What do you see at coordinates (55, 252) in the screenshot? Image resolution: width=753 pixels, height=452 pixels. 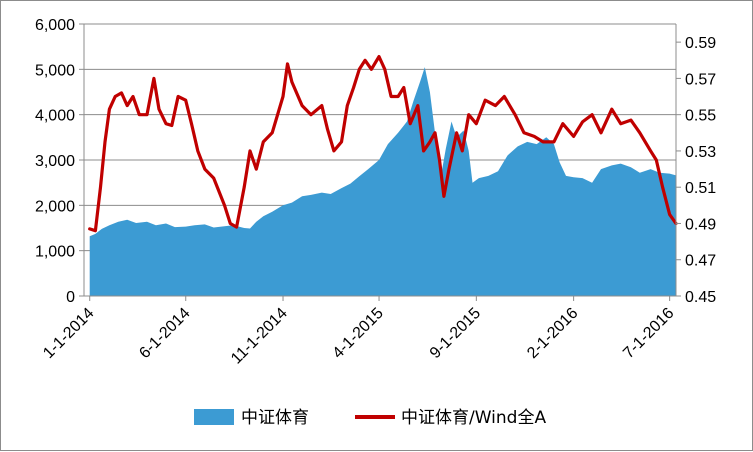 I see `left-axis-tick-label: 1,000` at bounding box center [55, 252].